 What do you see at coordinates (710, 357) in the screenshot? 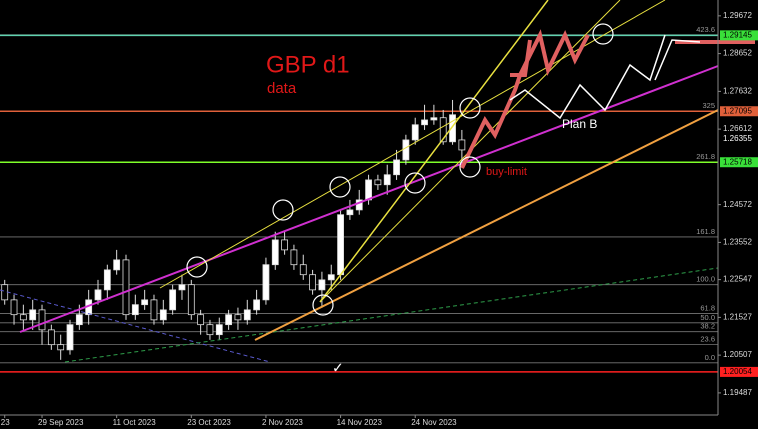
I see `fib-label: 0.0` at bounding box center [710, 357].